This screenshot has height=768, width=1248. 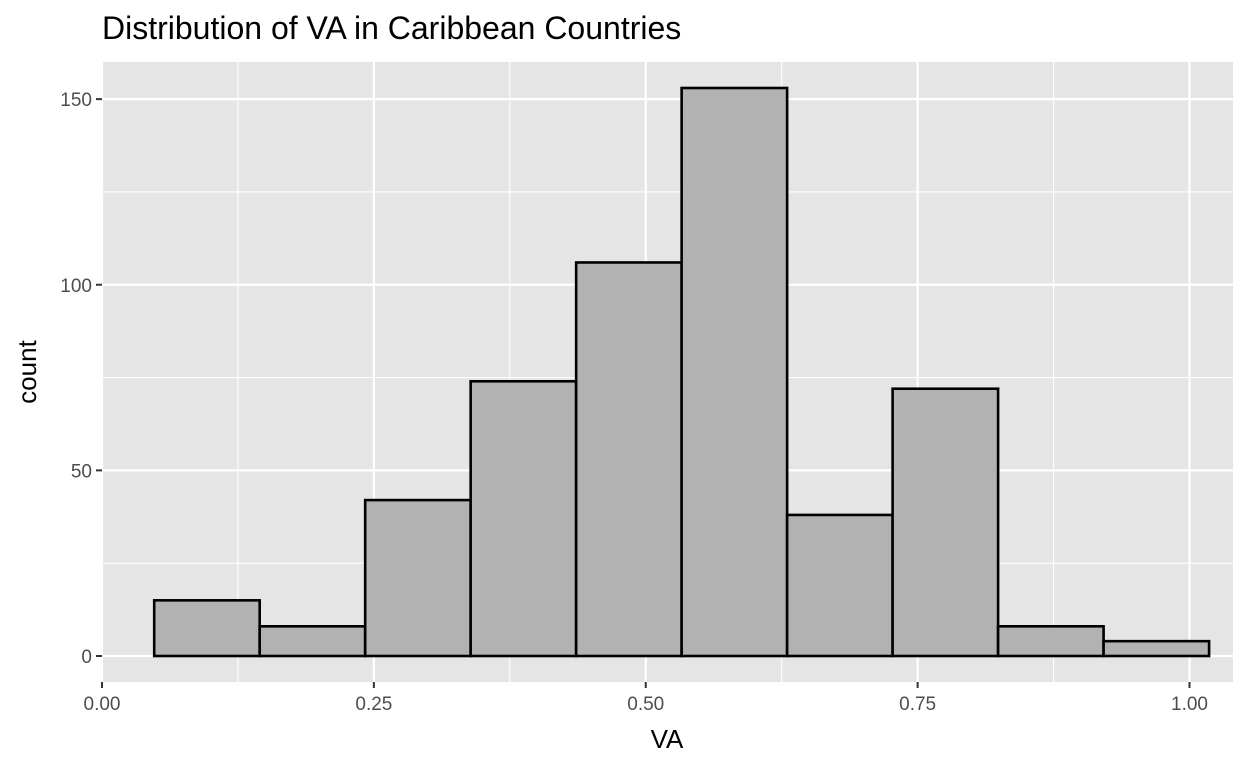 I want to click on y-tick-label: 50, so click(x=81, y=471).